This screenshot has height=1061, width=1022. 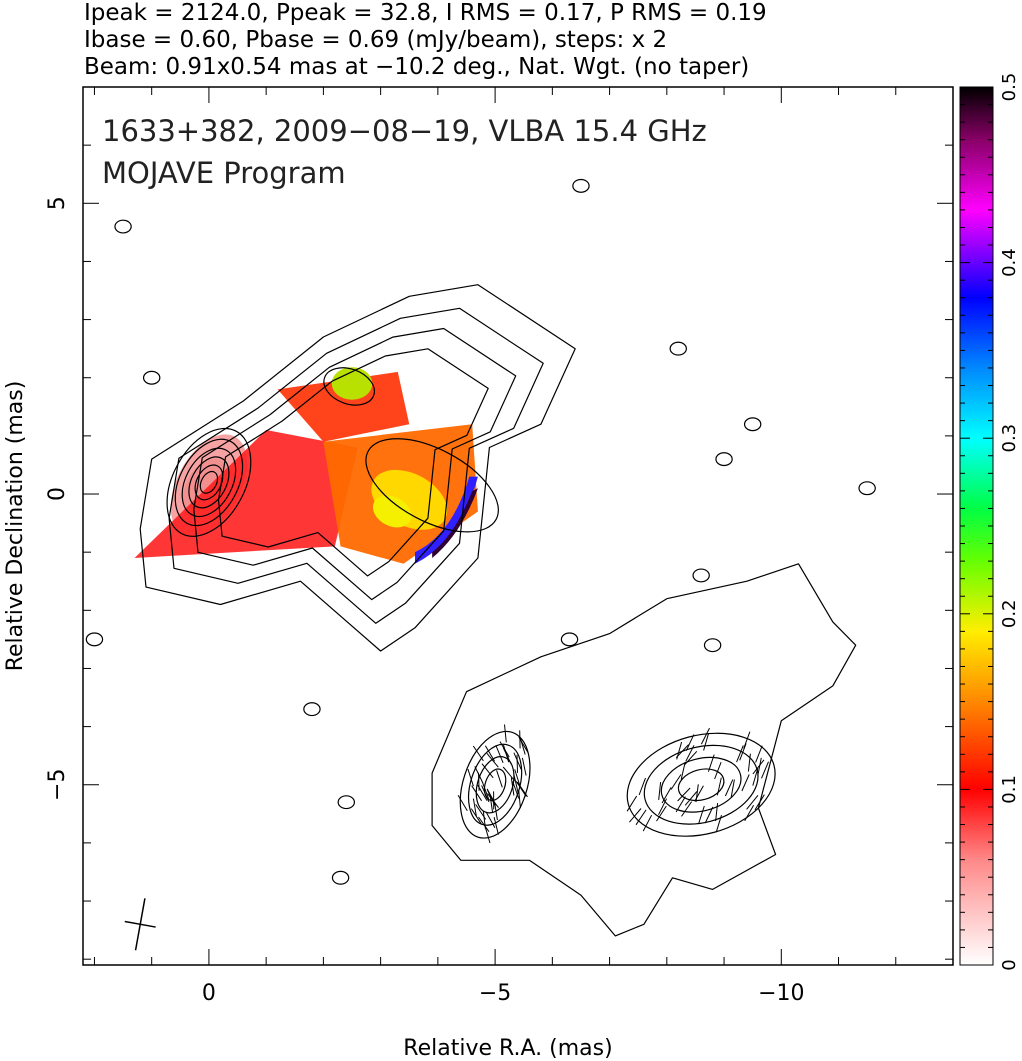 What do you see at coordinates (57, 494) in the screenshot?
I see `y-tick-label: 0` at bounding box center [57, 494].